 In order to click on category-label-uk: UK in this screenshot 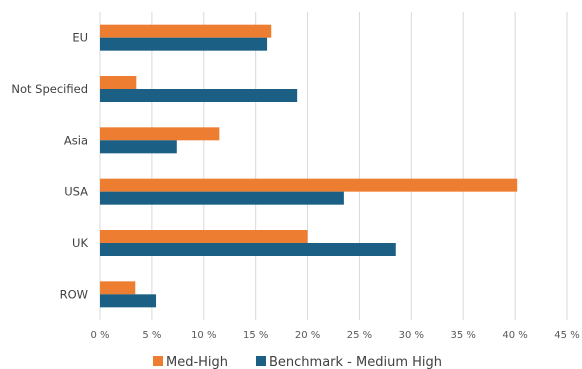, I will do `click(80, 243)`.